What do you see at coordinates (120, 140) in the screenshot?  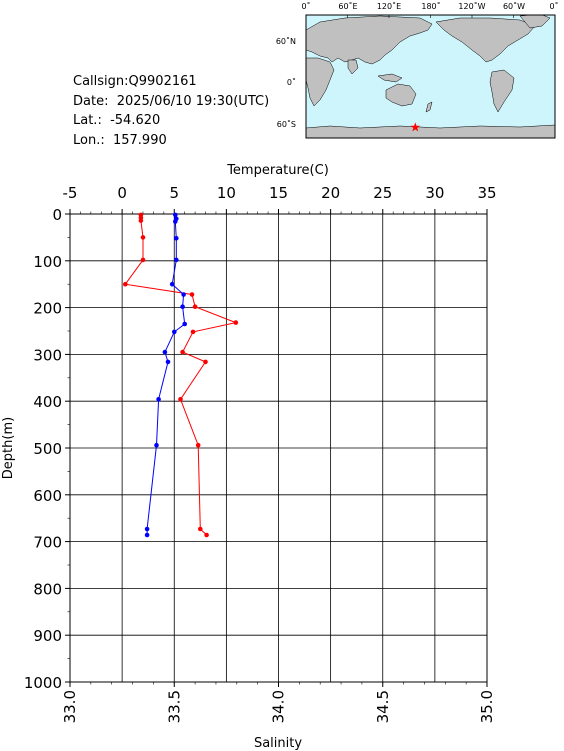 I see `lon-text: Lon.: 157.990` at bounding box center [120, 140].